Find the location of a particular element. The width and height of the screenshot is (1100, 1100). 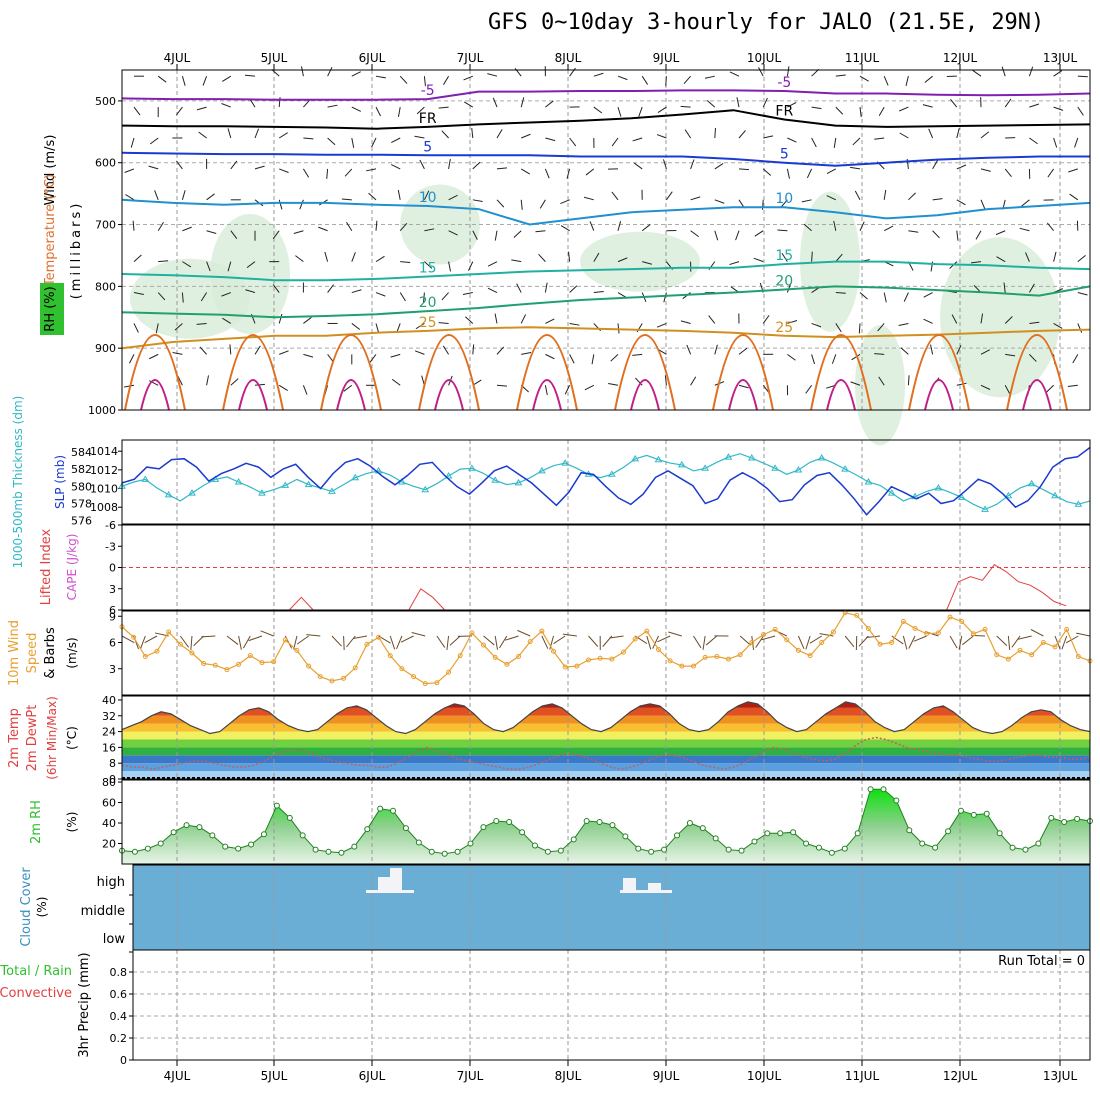

bottom-xtick-label-1: 5JUL is located at coordinates (274, 1076).